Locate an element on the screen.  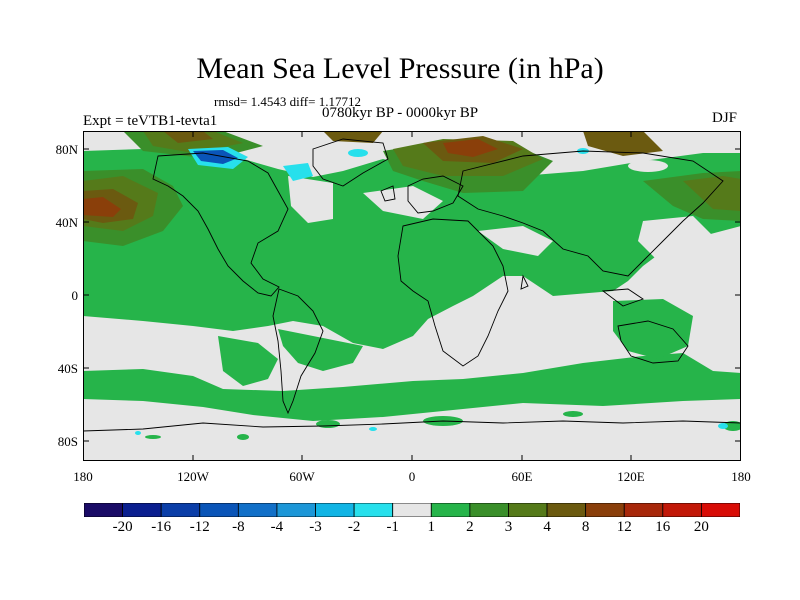
colorbar-label: 4 is located at coordinates (547, 527).